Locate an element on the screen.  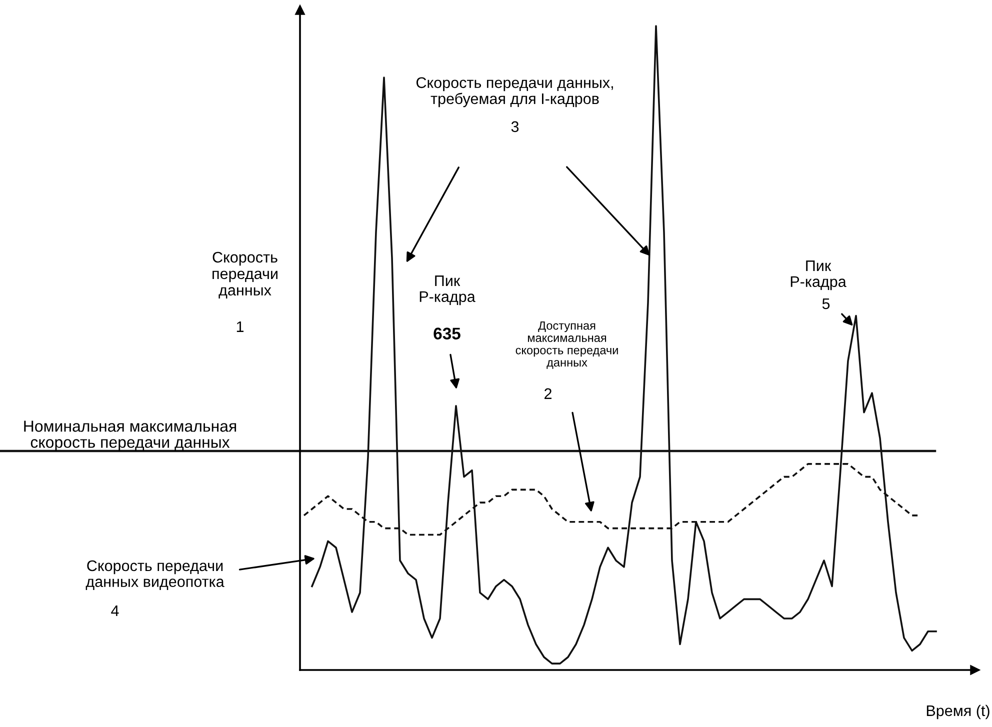
annotation: 635 is located at coordinates (447, 334).